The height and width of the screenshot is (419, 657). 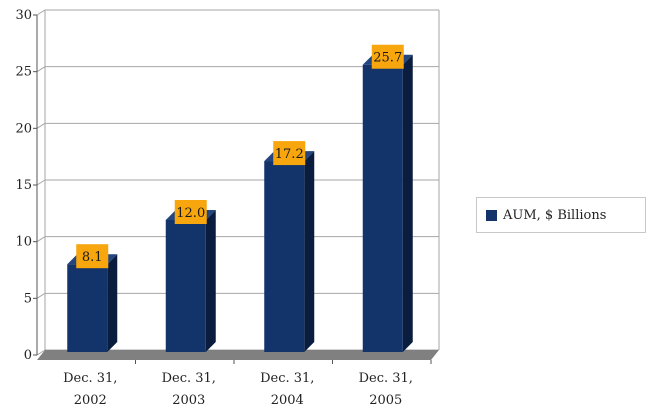 I want to click on y-tick-label: 30, so click(x=23, y=15).